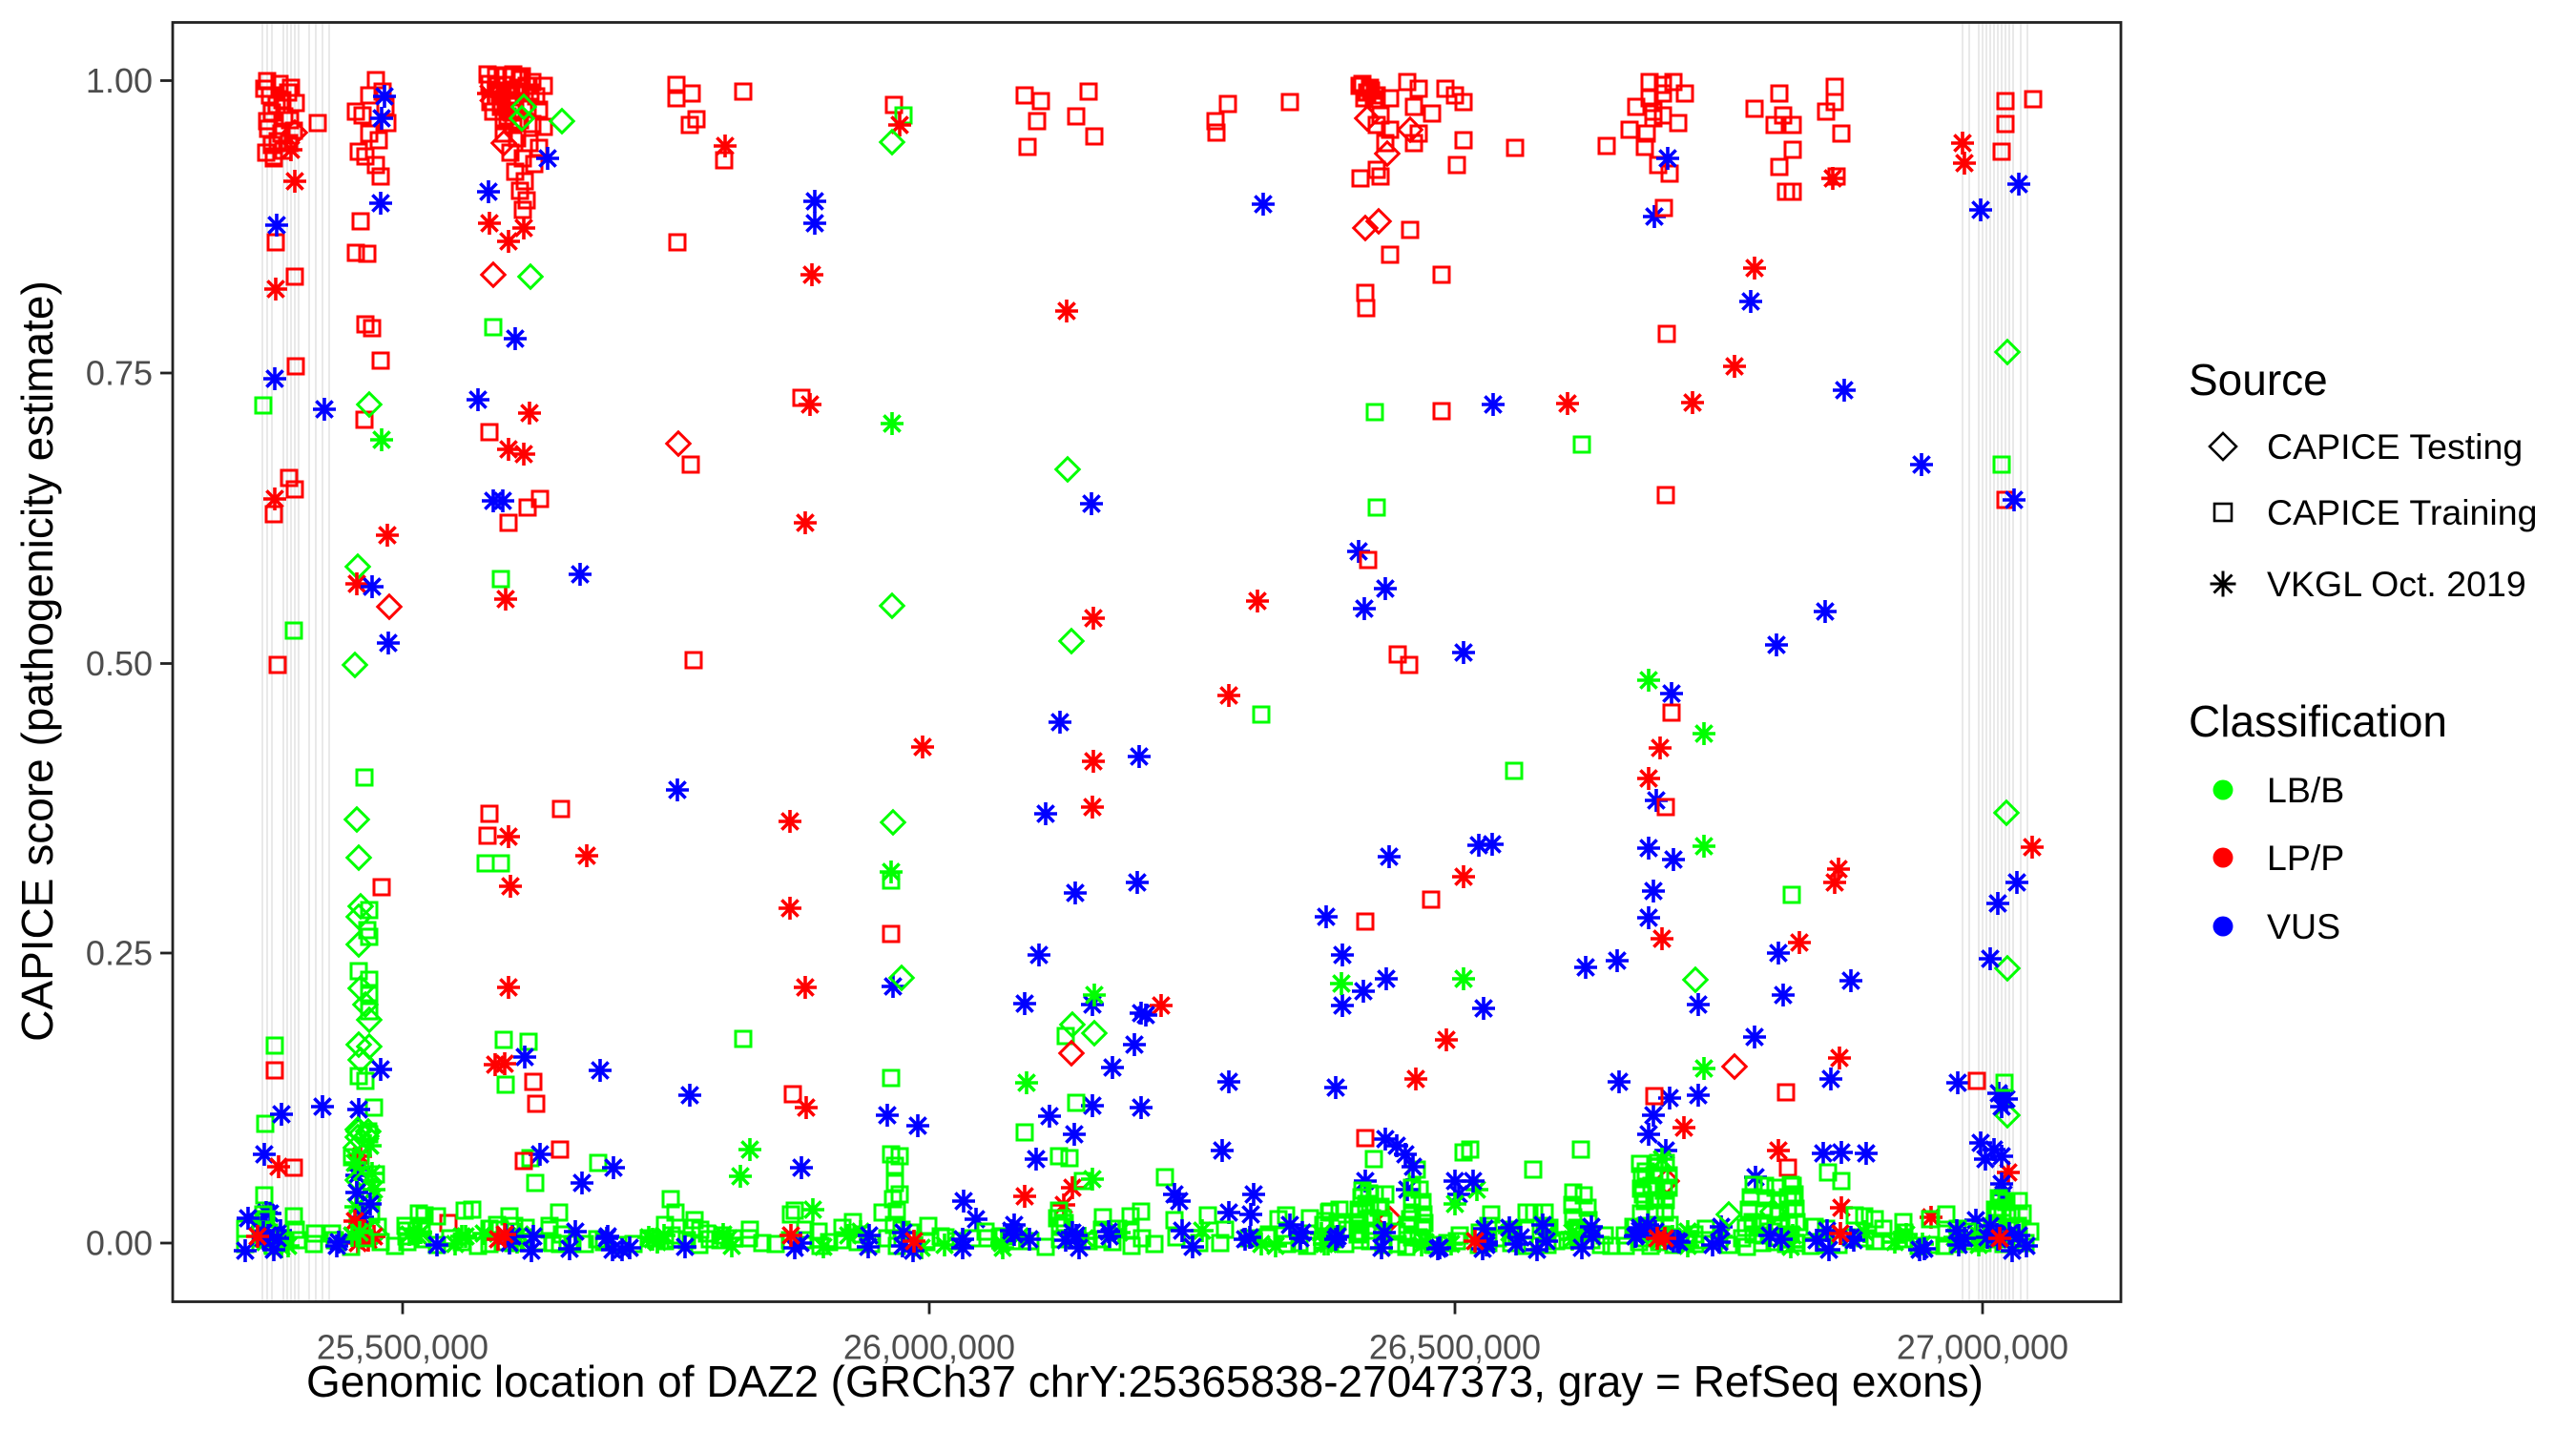 Image resolution: width=2576 pixels, height=1431 pixels. What do you see at coordinates (2258, 379) in the screenshot?
I see `svg-text: Source` at bounding box center [2258, 379].